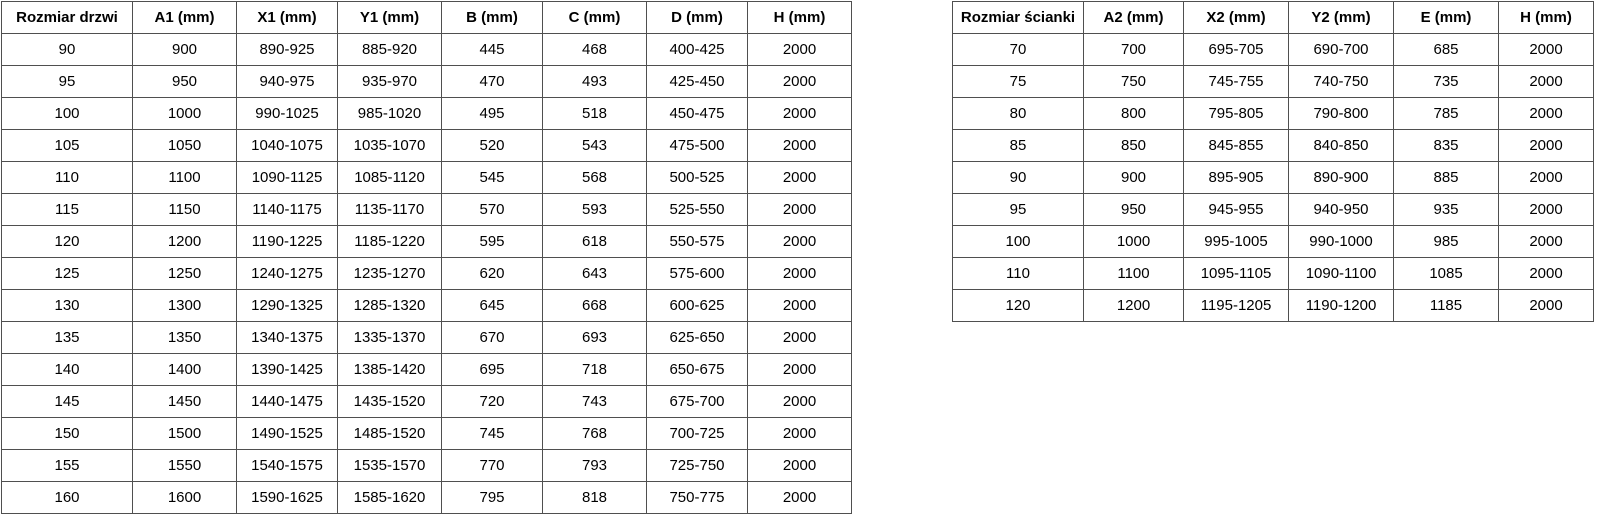 The height and width of the screenshot is (514, 1600). I want to click on table-cell: 1340-1375, so click(287, 337).